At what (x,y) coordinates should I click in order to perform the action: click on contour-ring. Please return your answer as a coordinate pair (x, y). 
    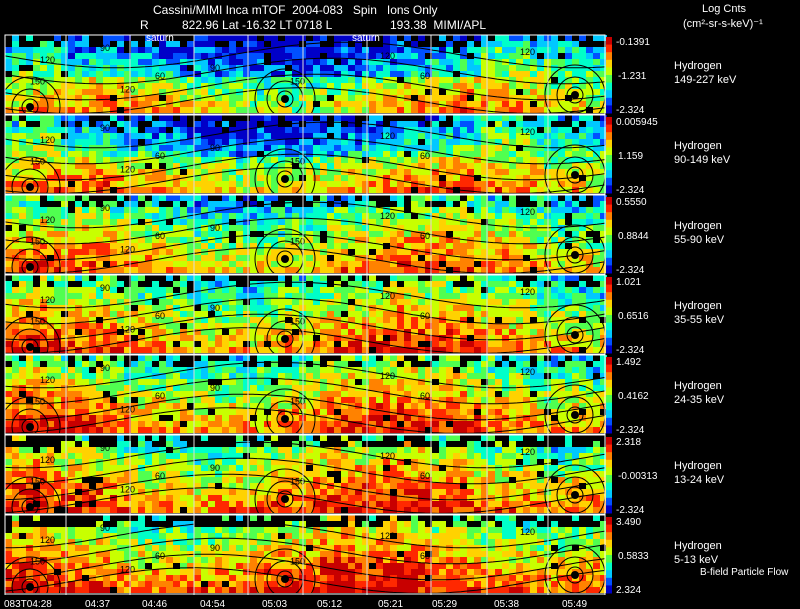
    Looking at the image, I should click on (285, 99).